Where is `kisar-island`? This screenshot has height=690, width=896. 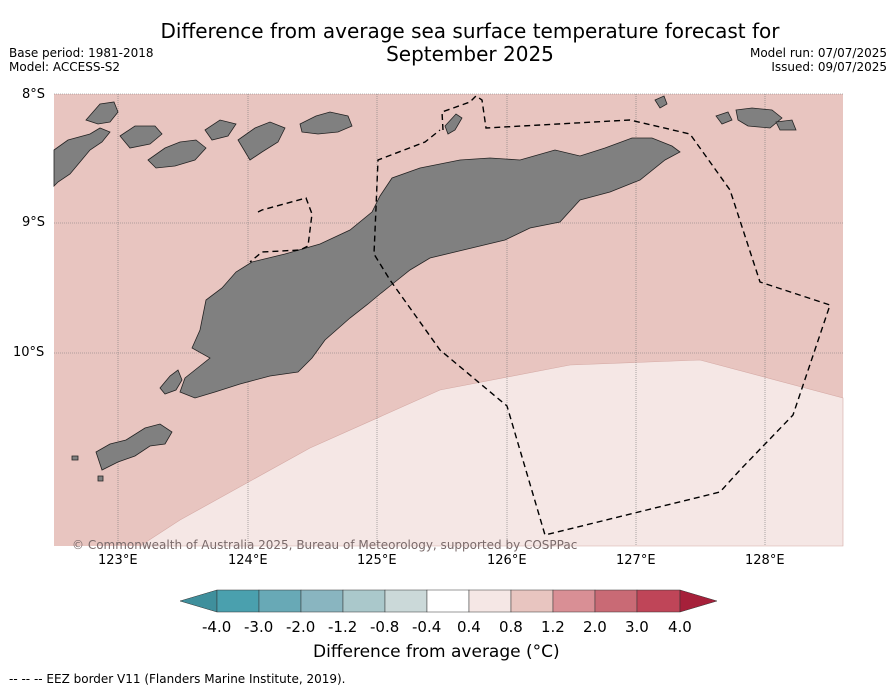
kisar-island is located at coordinates (453, 124).